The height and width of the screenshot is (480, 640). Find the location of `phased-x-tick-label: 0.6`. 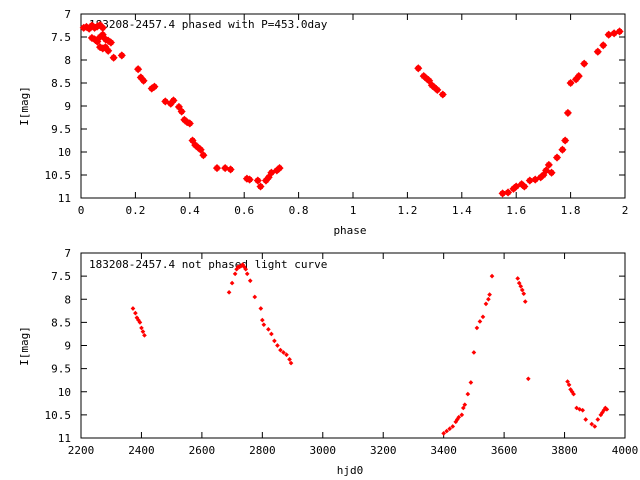

phased-x-tick-label: 0.6 is located at coordinates (244, 210).